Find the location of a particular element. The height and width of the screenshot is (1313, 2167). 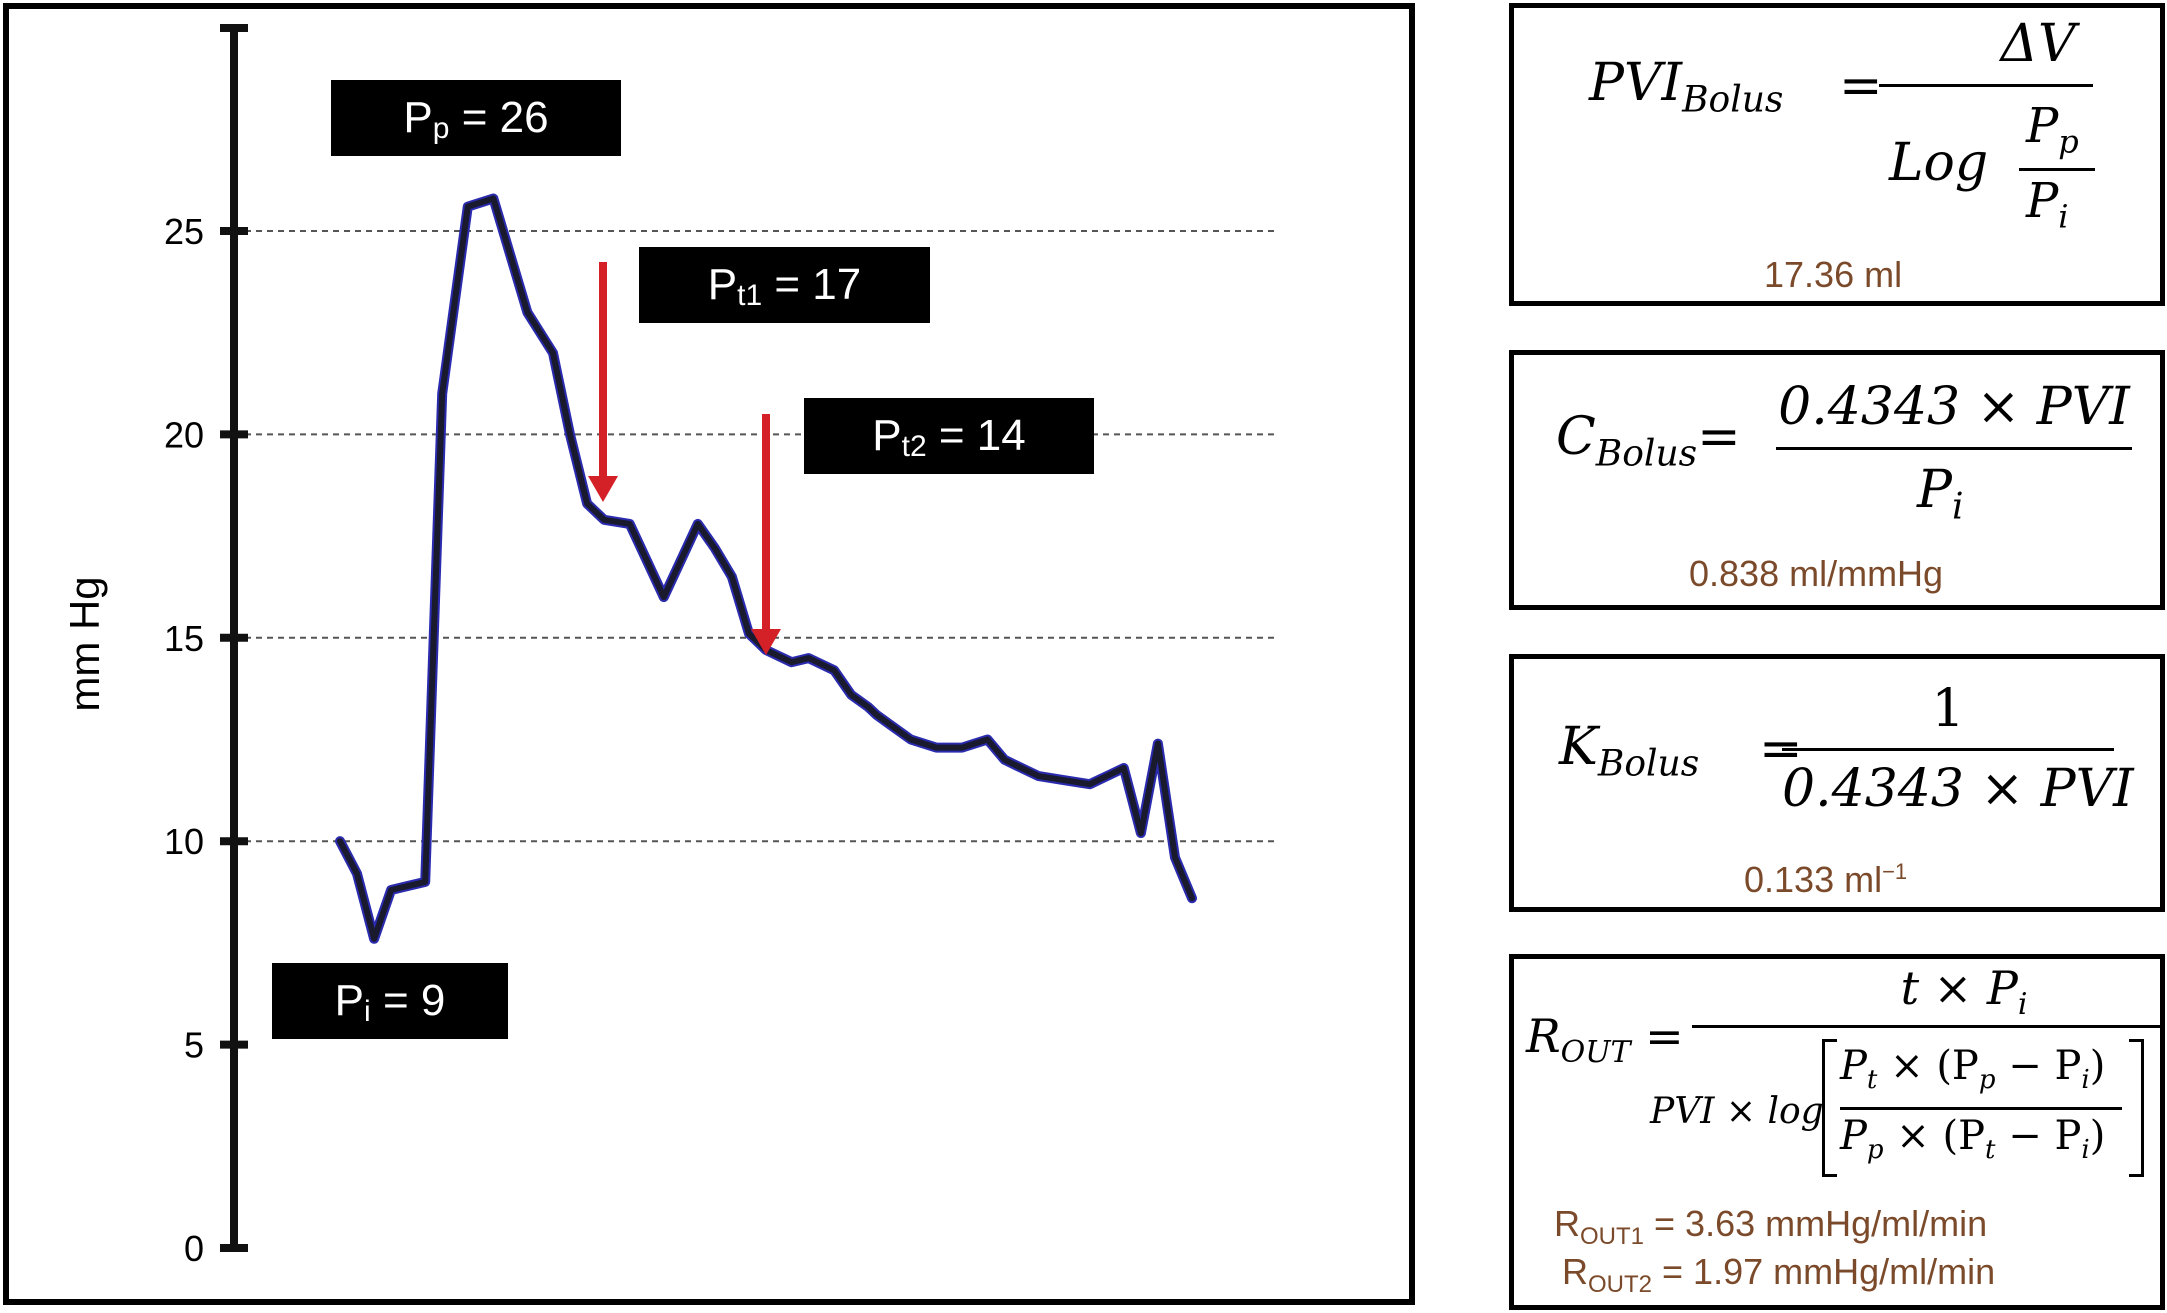

y-tick-label: 5 is located at coordinates (194, 1045).